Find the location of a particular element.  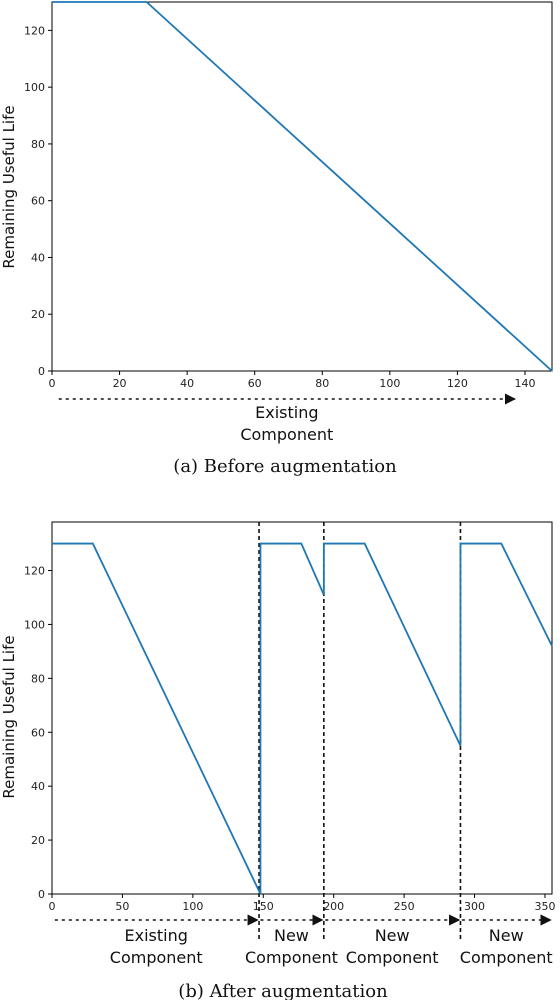

chartB-xtick-label: 150 is located at coordinates (263, 906).